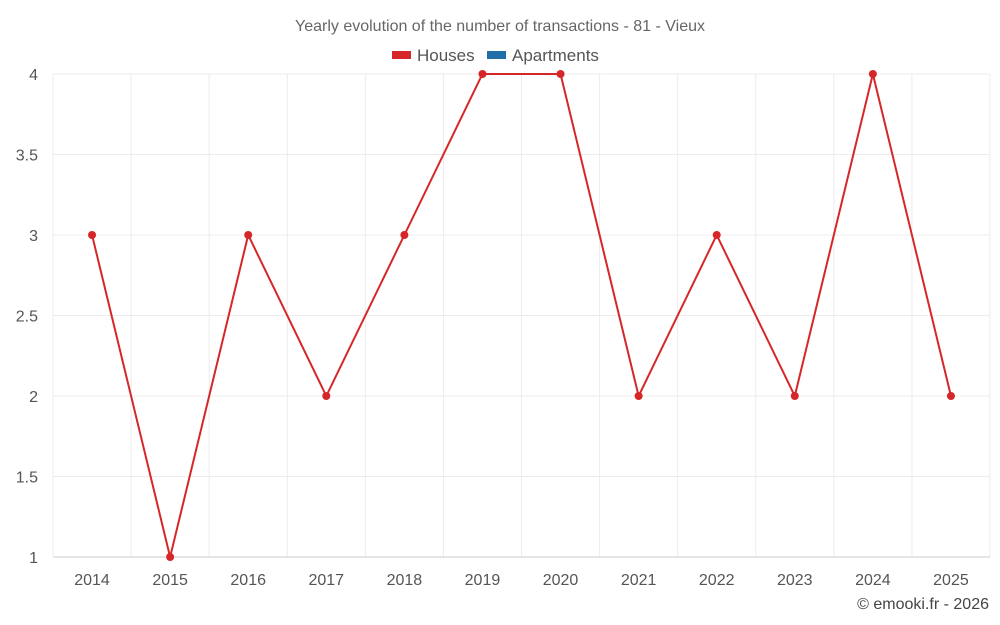  I want to click on legend: Houses Apartments, so click(495, 55).